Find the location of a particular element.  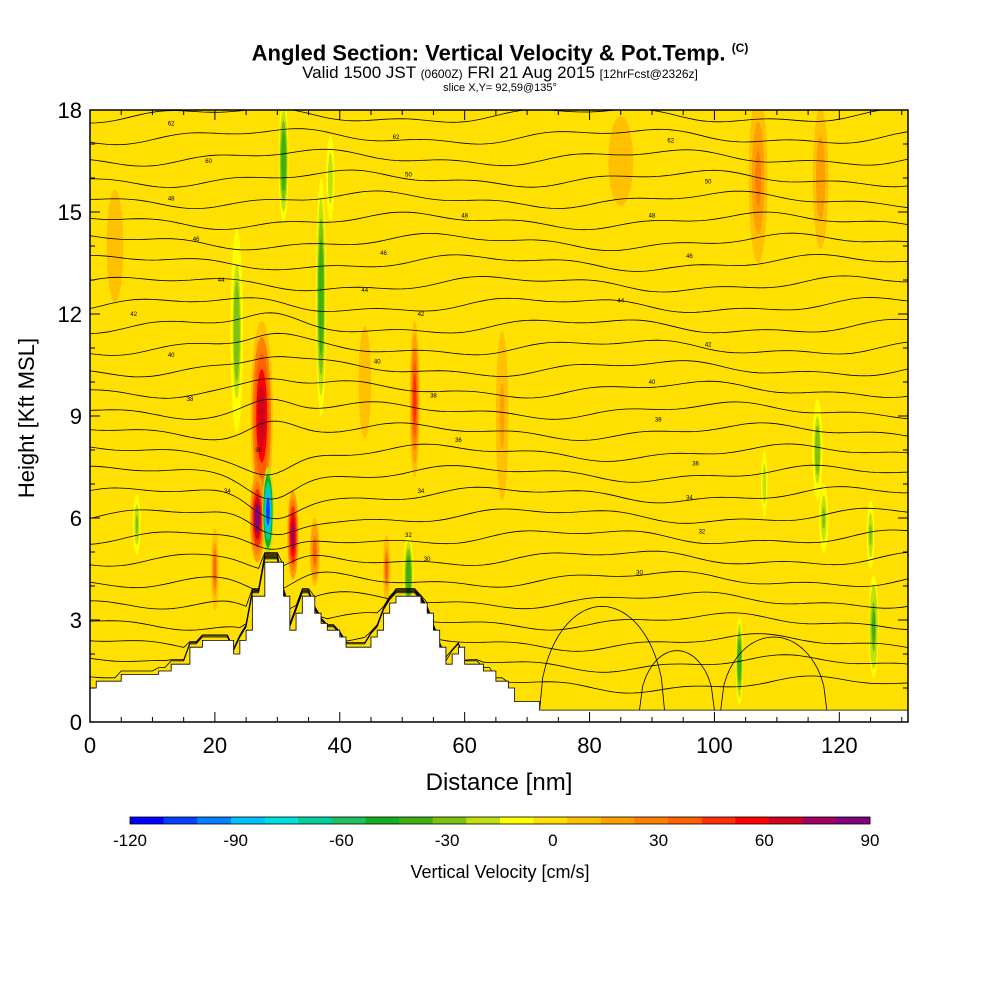

valid-utc: (0600Z) is located at coordinates (441, 74).